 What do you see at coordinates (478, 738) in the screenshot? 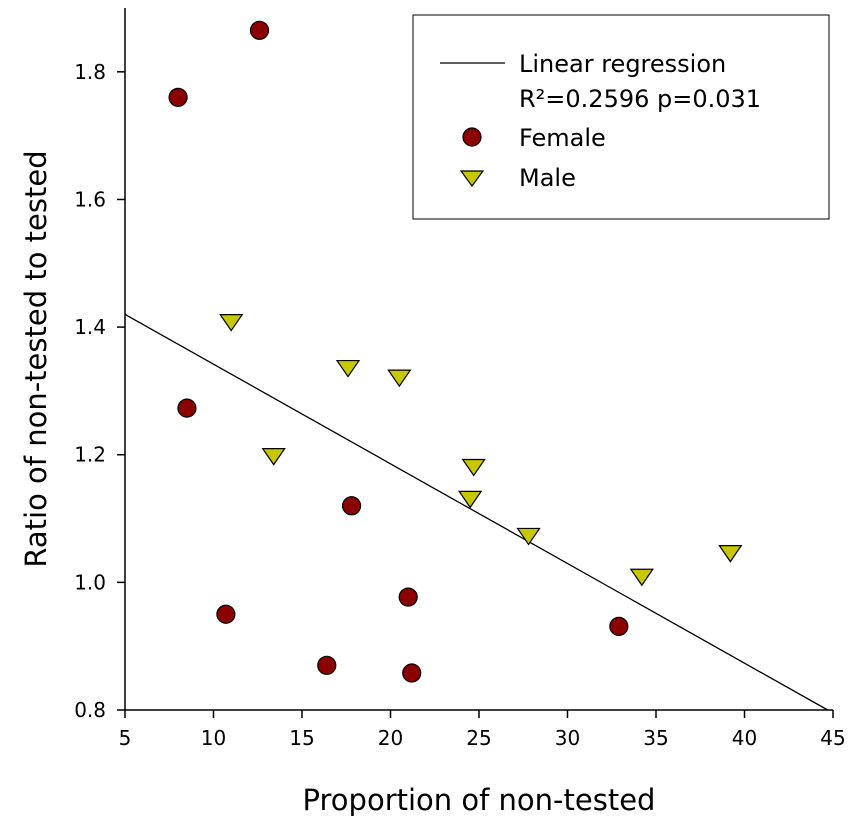
I see `x-tick-label: 25` at bounding box center [478, 738].